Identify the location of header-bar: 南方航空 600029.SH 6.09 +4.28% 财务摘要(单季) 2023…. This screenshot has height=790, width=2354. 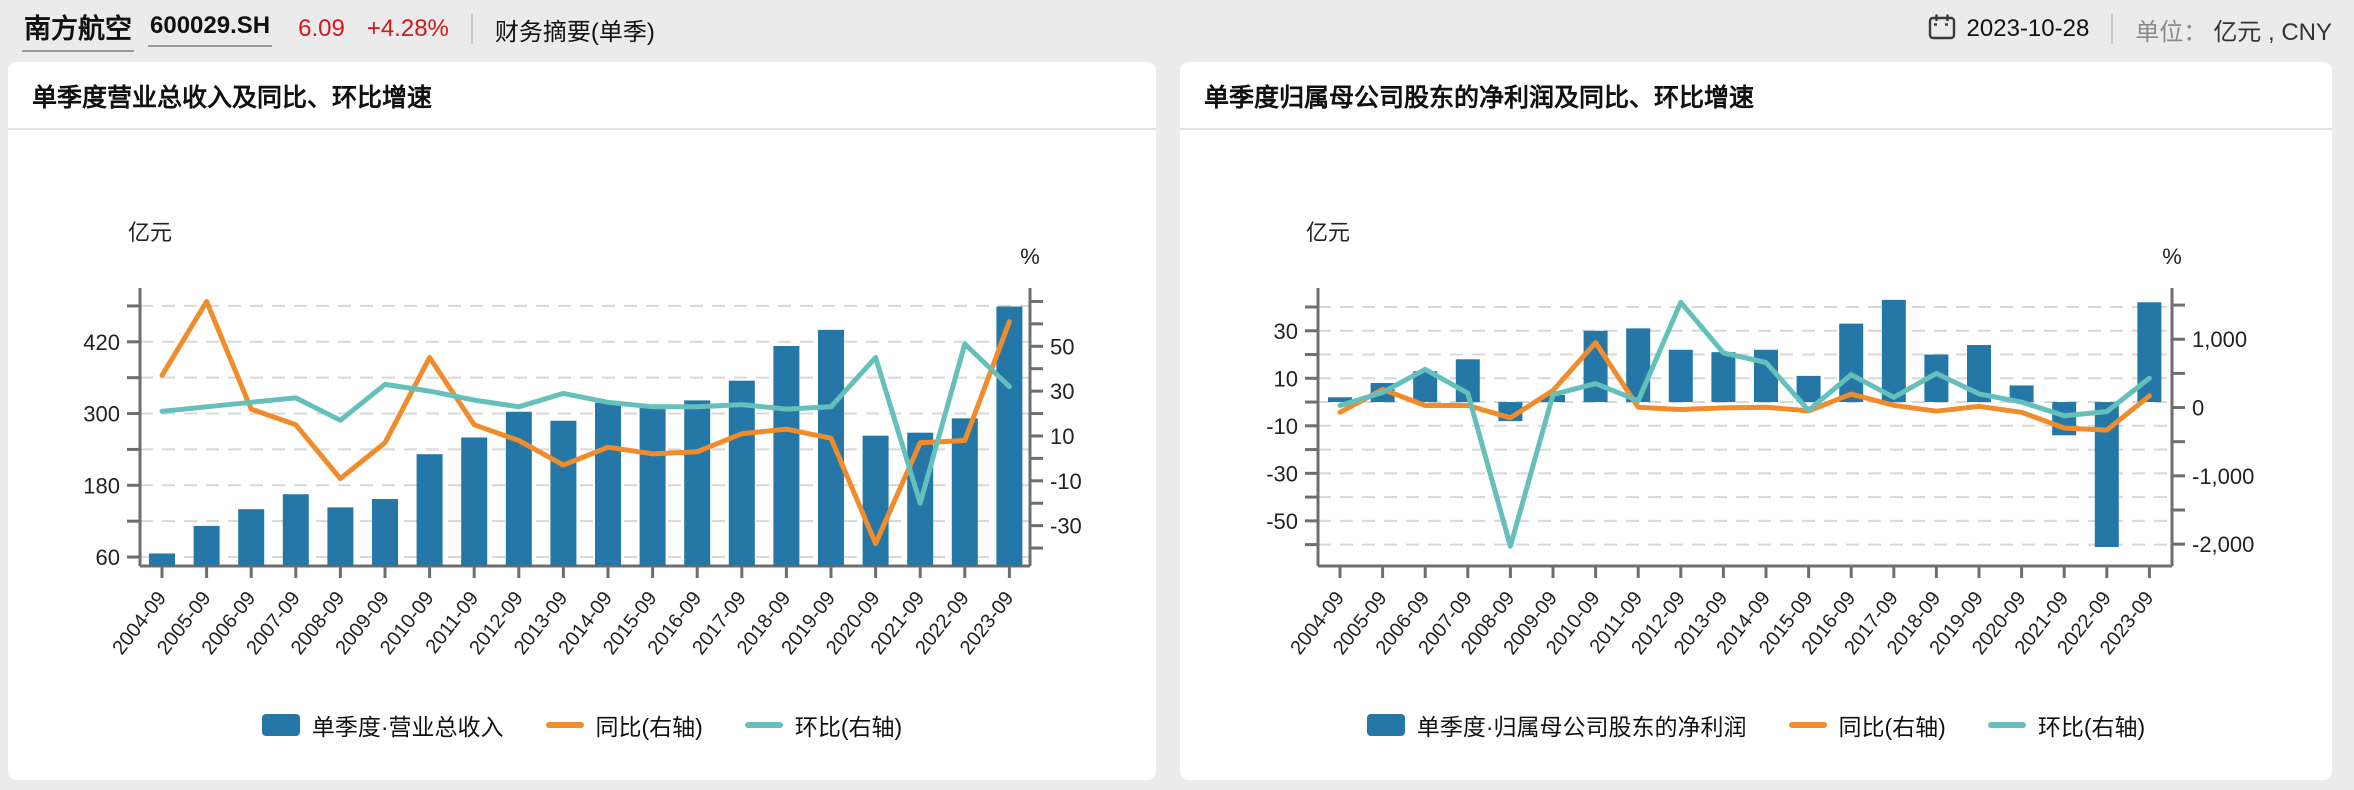
(1177, 29).